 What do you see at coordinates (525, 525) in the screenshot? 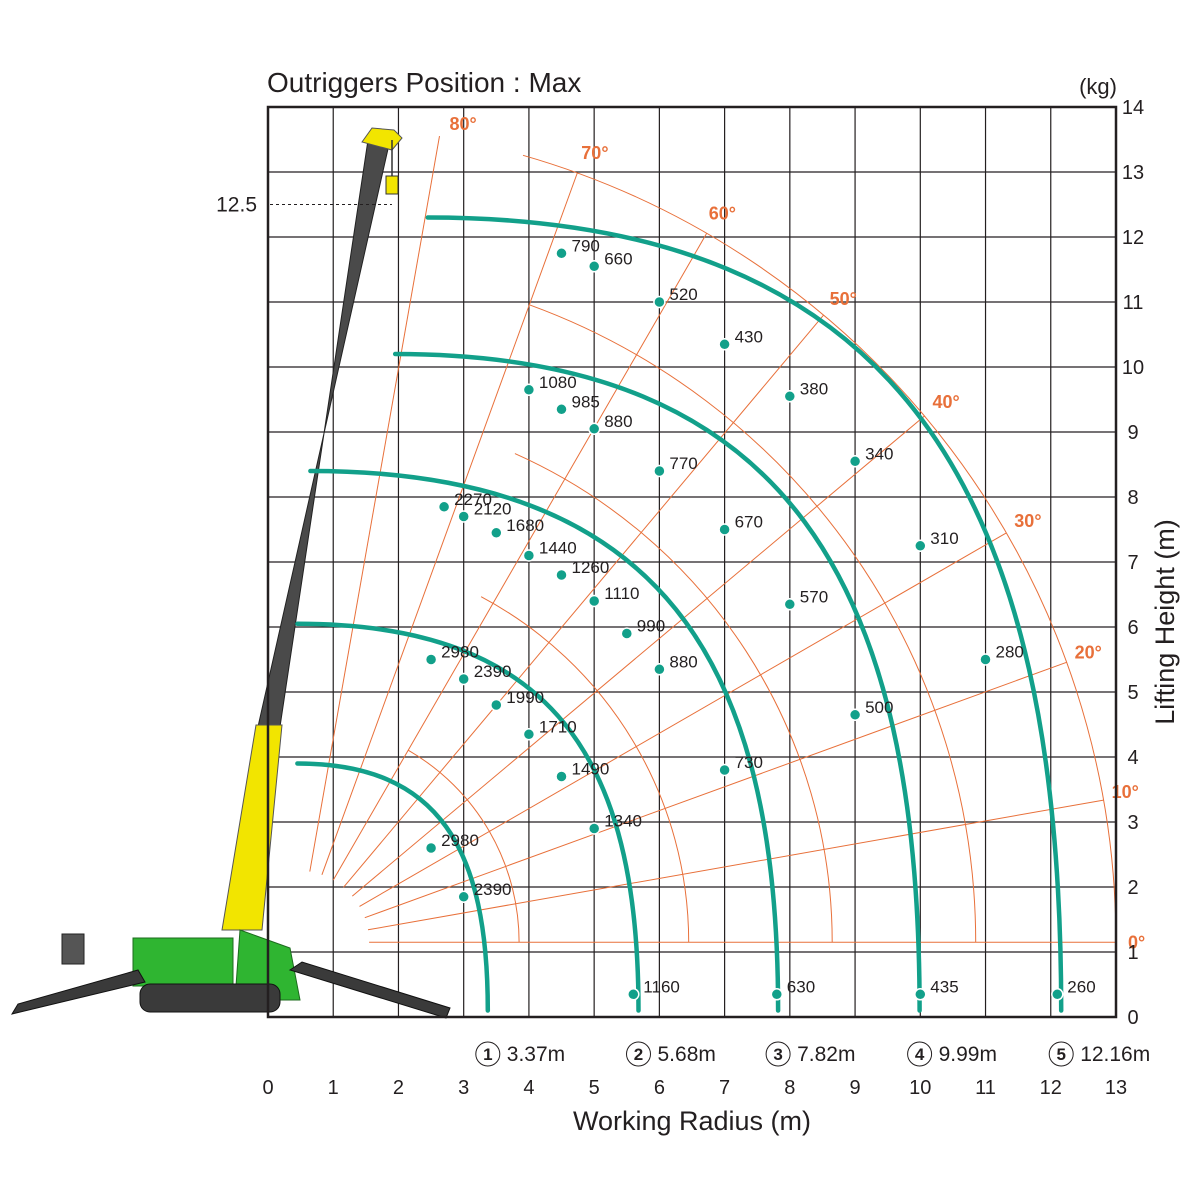
I see `load-value: 1680` at bounding box center [525, 525].